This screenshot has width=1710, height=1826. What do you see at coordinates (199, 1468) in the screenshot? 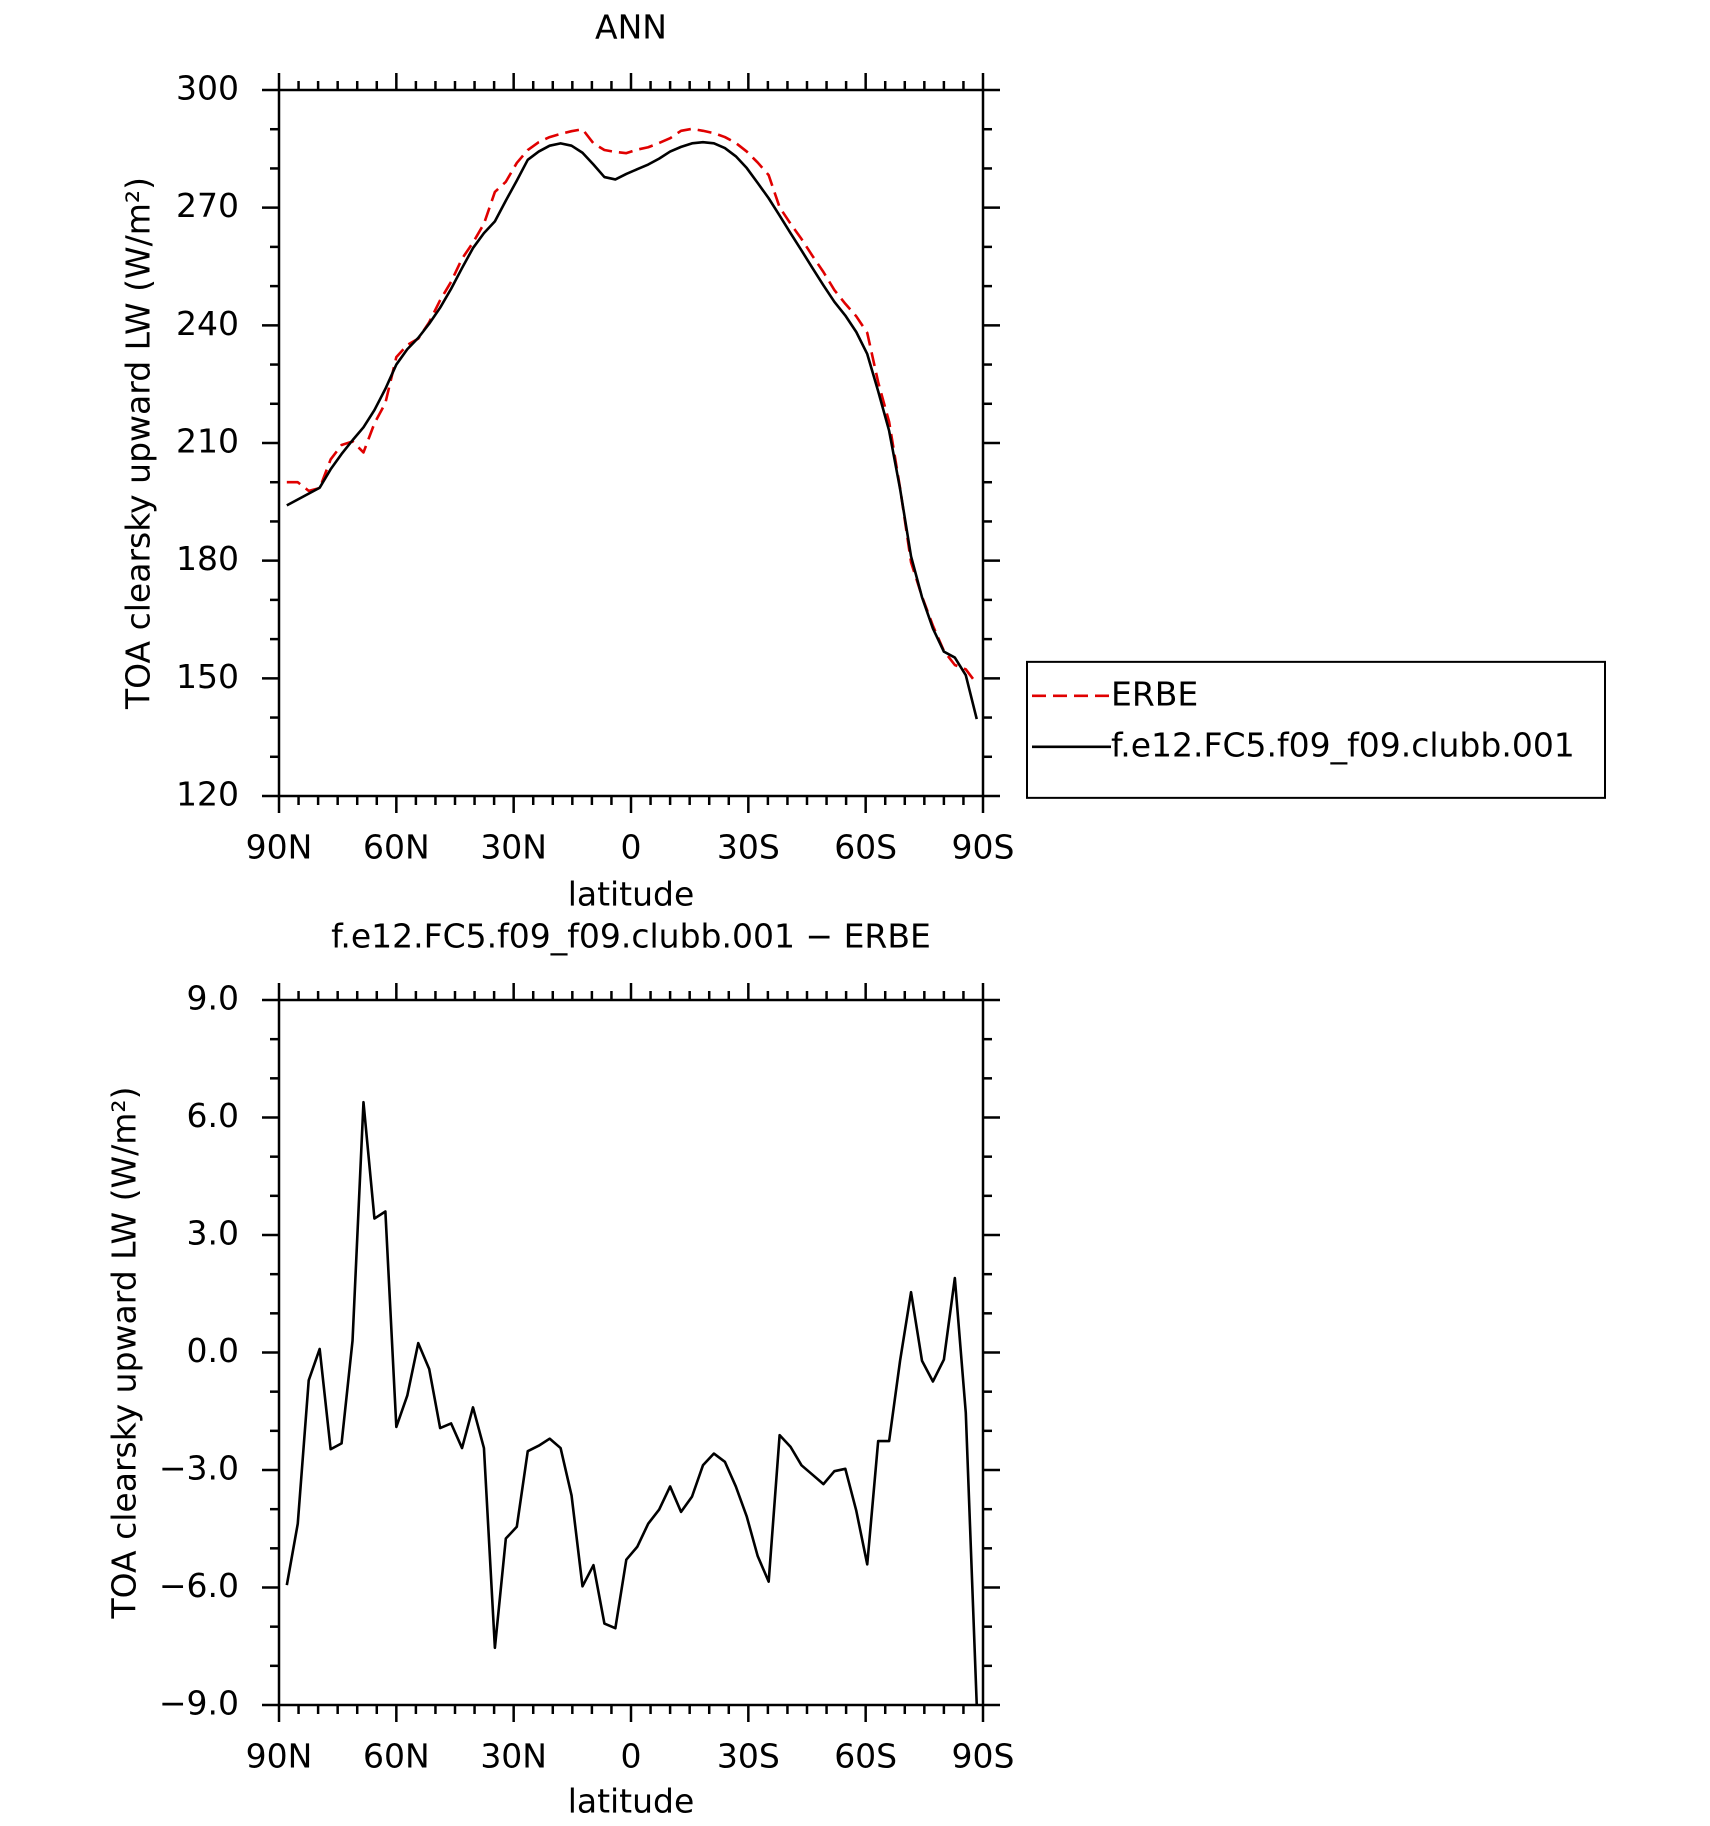
I see `y-tick-label: −3.0` at bounding box center [199, 1468].